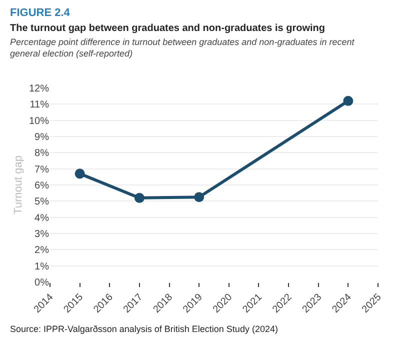 This screenshot has height=340, width=400. What do you see at coordinates (144, 329) in the screenshot?
I see `source-note: Source: IPPR-Valgarðsson analysis of British Election Study (2024)` at bounding box center [144, 329].